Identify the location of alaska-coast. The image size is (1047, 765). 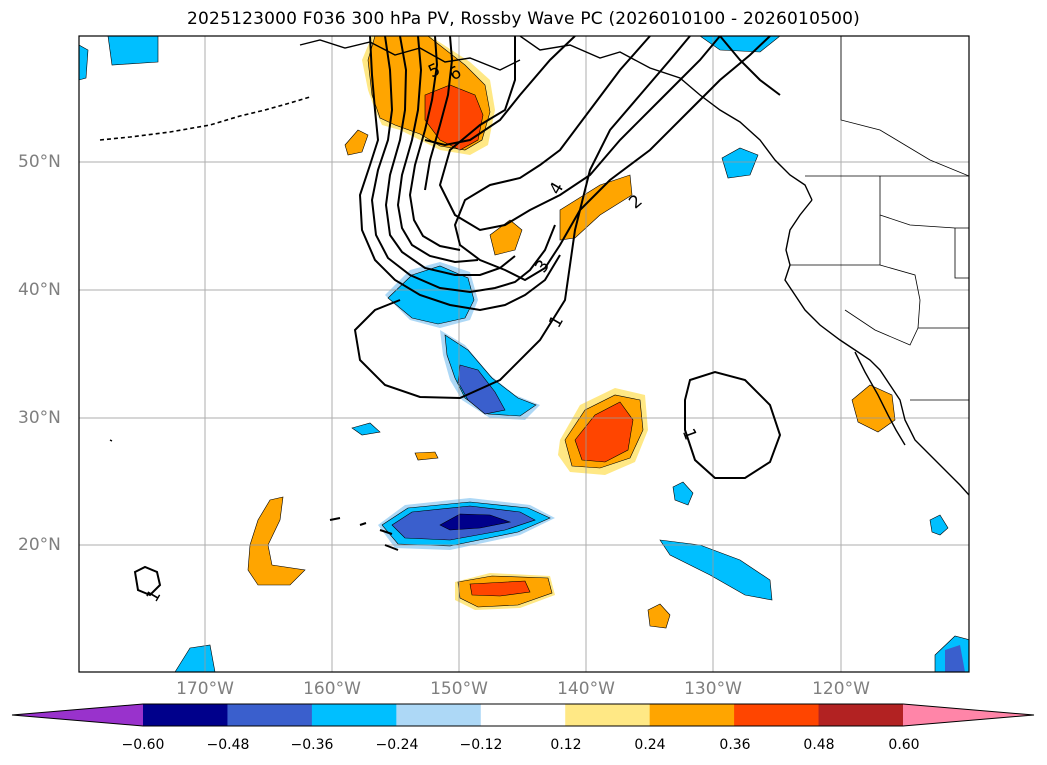
(556, 118).